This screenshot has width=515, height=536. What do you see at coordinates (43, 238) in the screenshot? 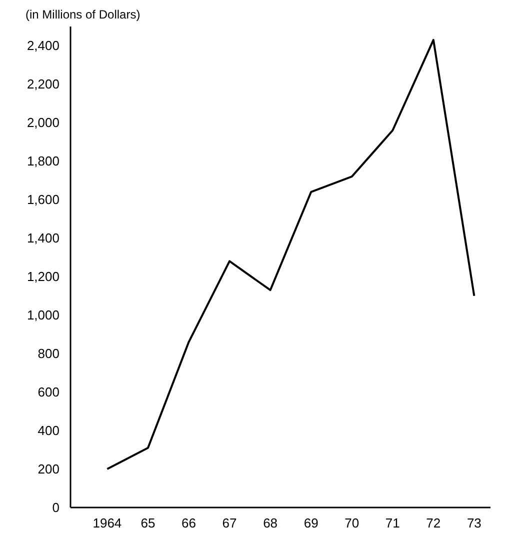
I see `y-tick-label: 1,400` at bounding box center [43, 238].